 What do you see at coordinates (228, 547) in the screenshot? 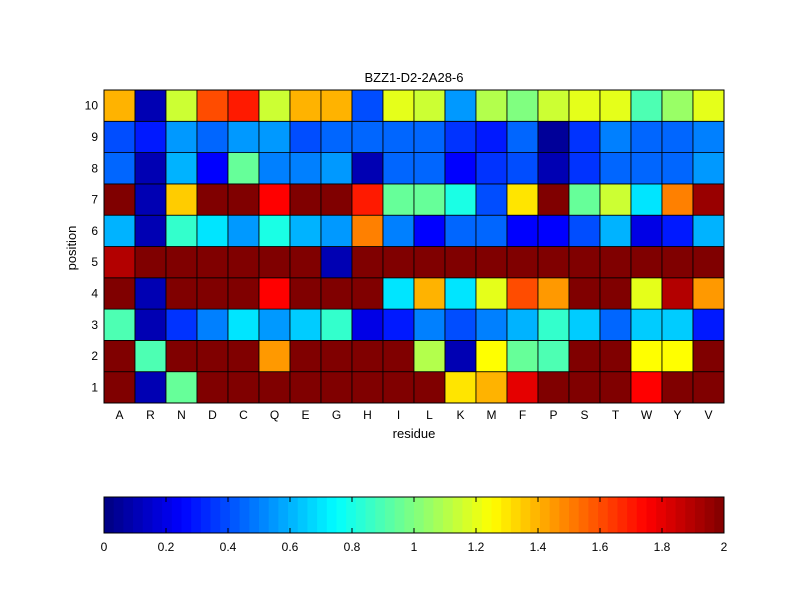
I see `colorbar-tick-label: 0.4` at bounding box center [228, 547].